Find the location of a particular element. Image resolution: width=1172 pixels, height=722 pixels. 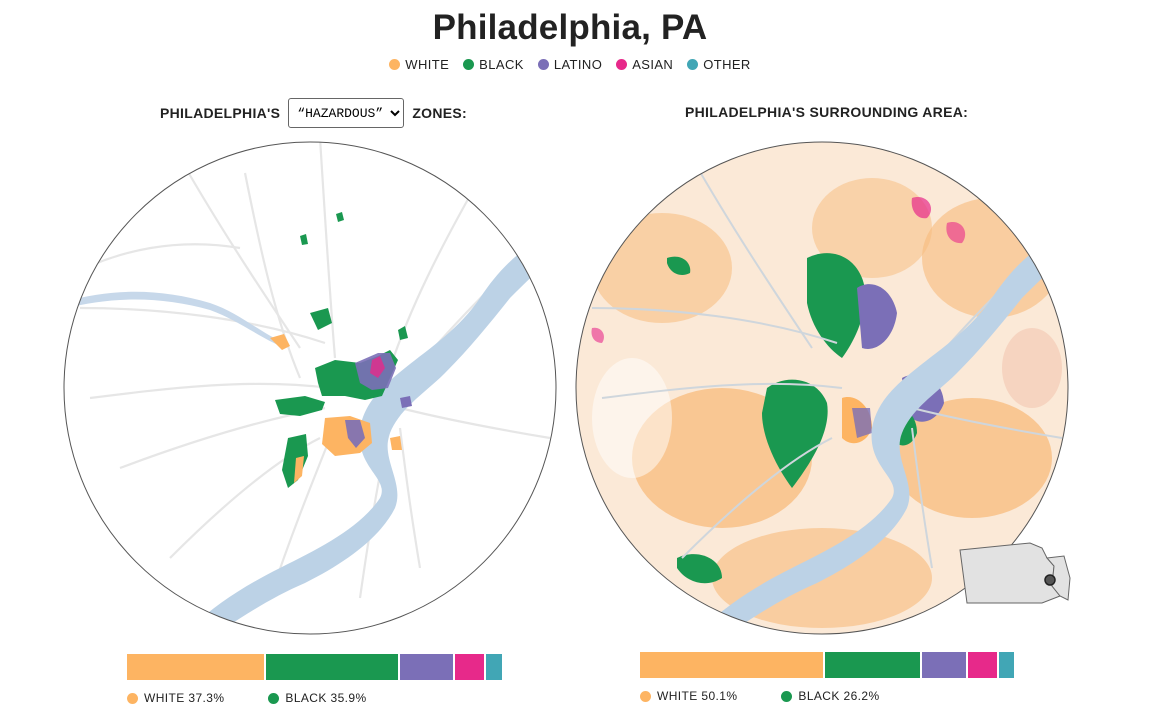

left-black-share: BLACK 35.9% is located at coordinates (317, 698).